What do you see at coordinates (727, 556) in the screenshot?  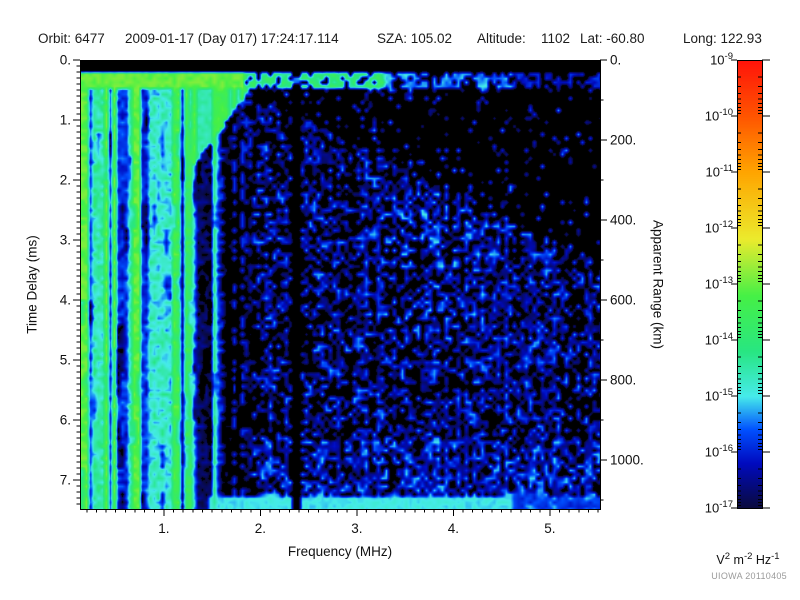 I see `colorbar-units-segment: 2` at bounding box center [727, 556].